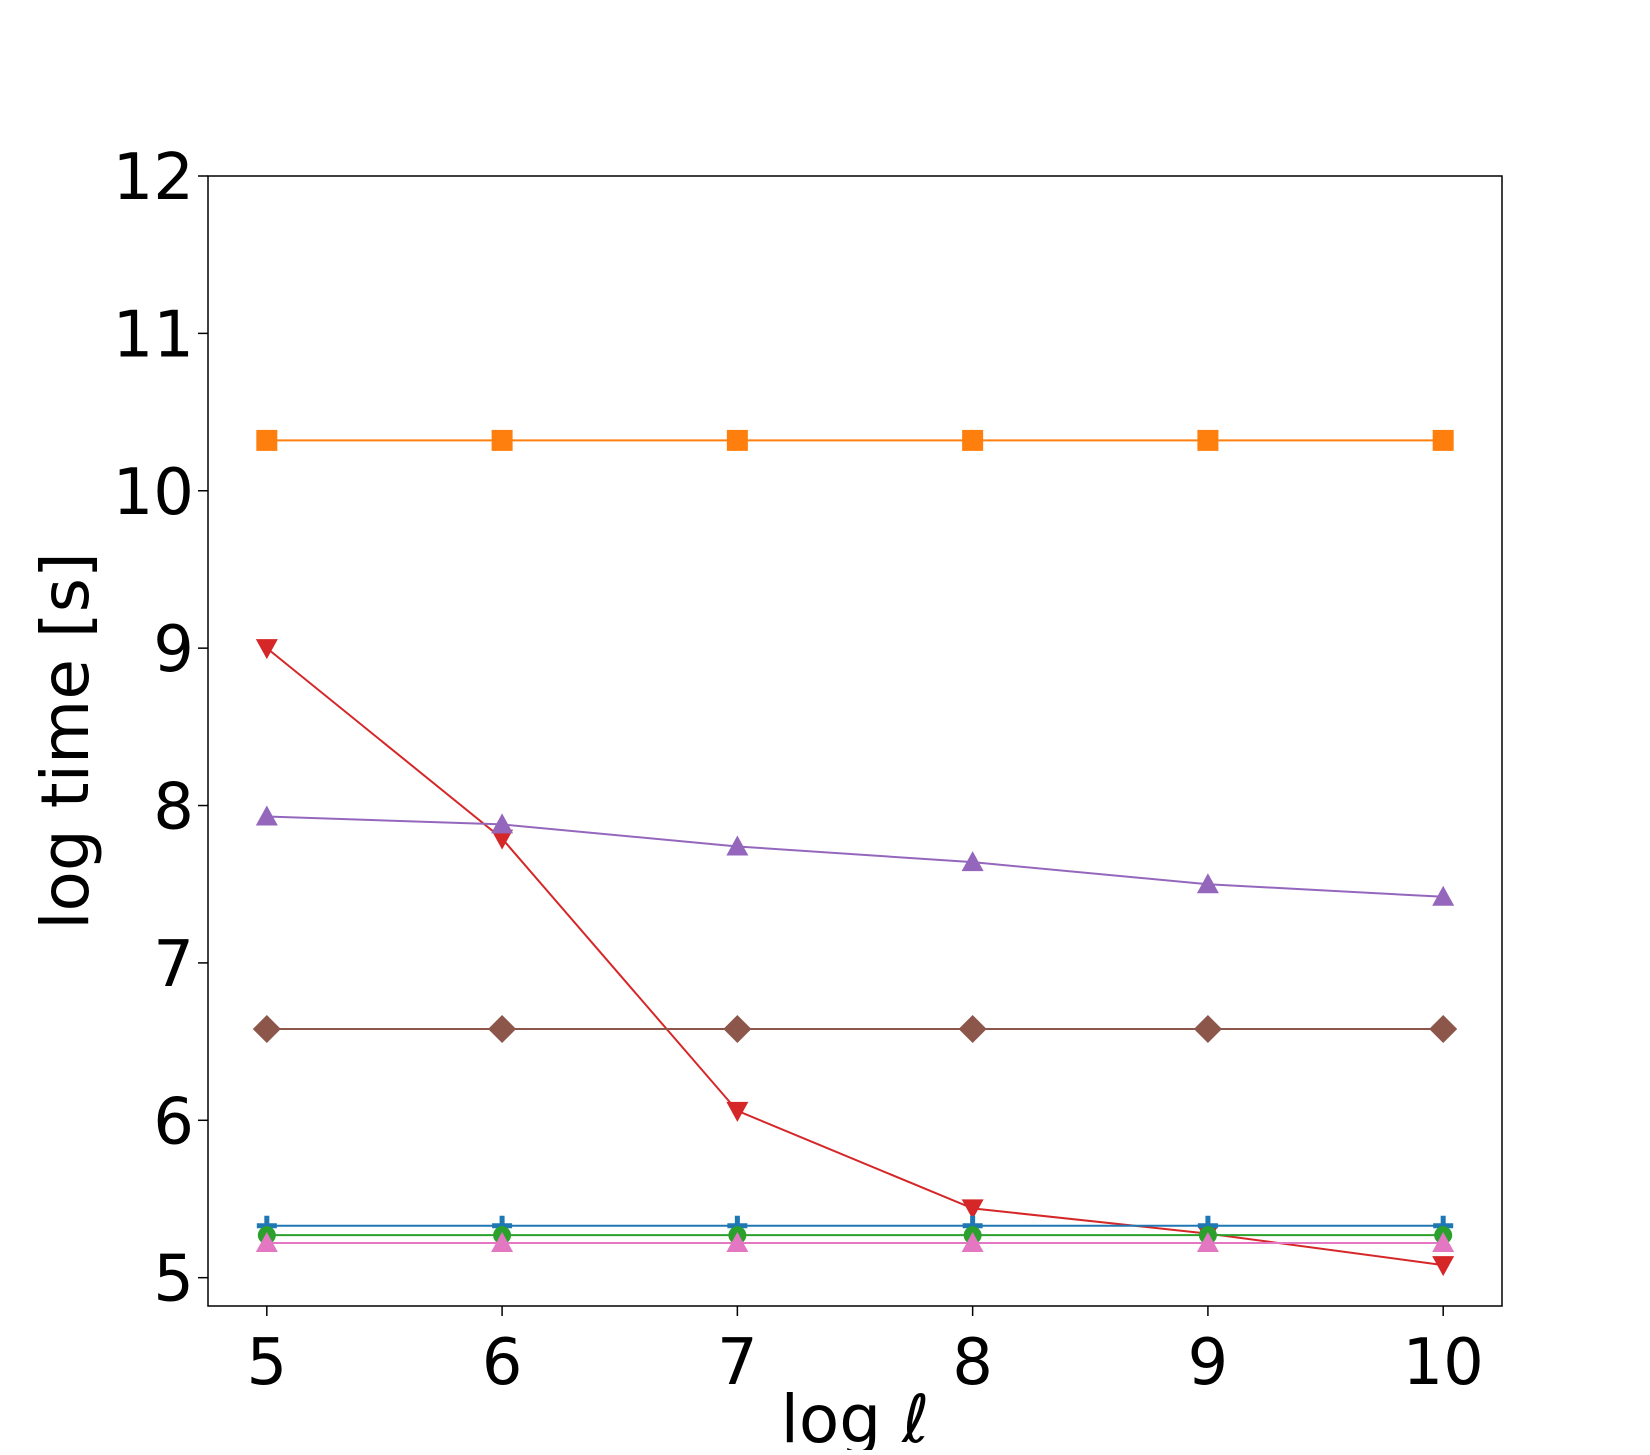  What do you see at coordinates (173, 808) in the screenshot?
I see `y-tick-label: 8` at bounding box center [173, 808].